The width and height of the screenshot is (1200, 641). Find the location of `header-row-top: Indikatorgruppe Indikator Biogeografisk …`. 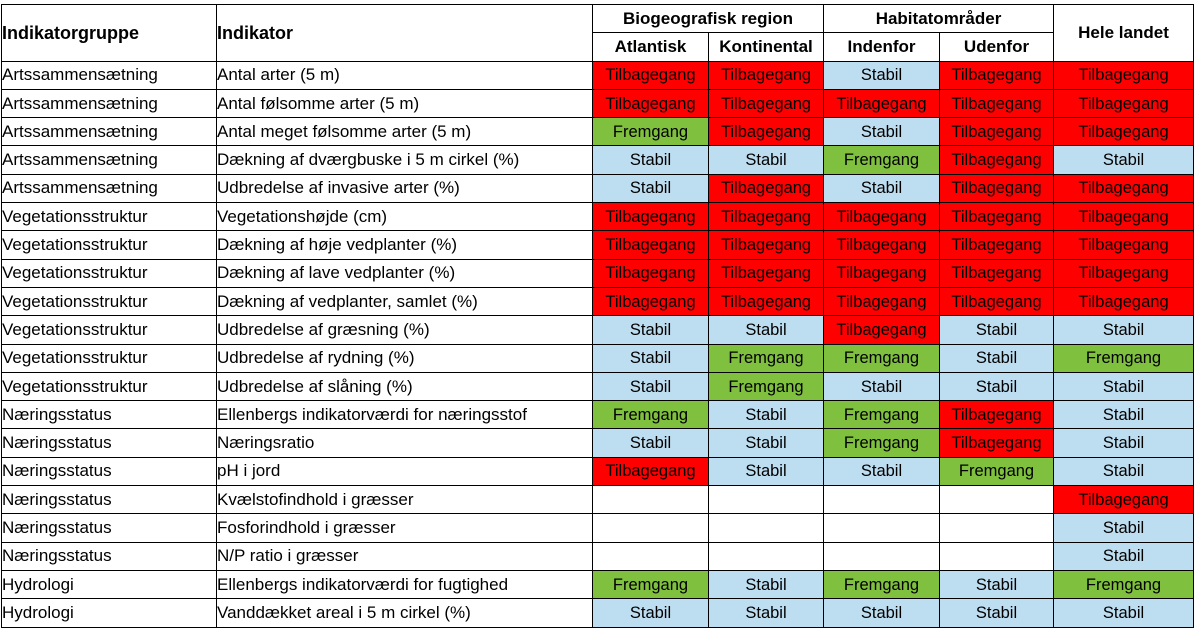

header-row-top: Indikatorgruppe Indikator Biogeografisk … is located at coordinates (598, 32).